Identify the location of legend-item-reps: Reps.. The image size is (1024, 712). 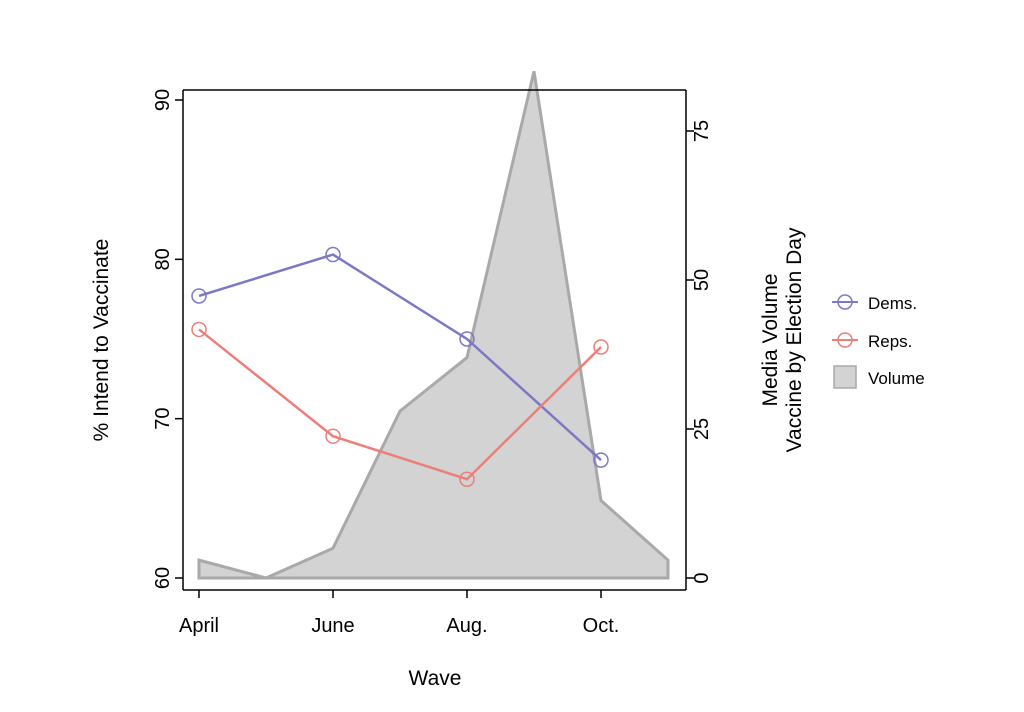
(872, 341).